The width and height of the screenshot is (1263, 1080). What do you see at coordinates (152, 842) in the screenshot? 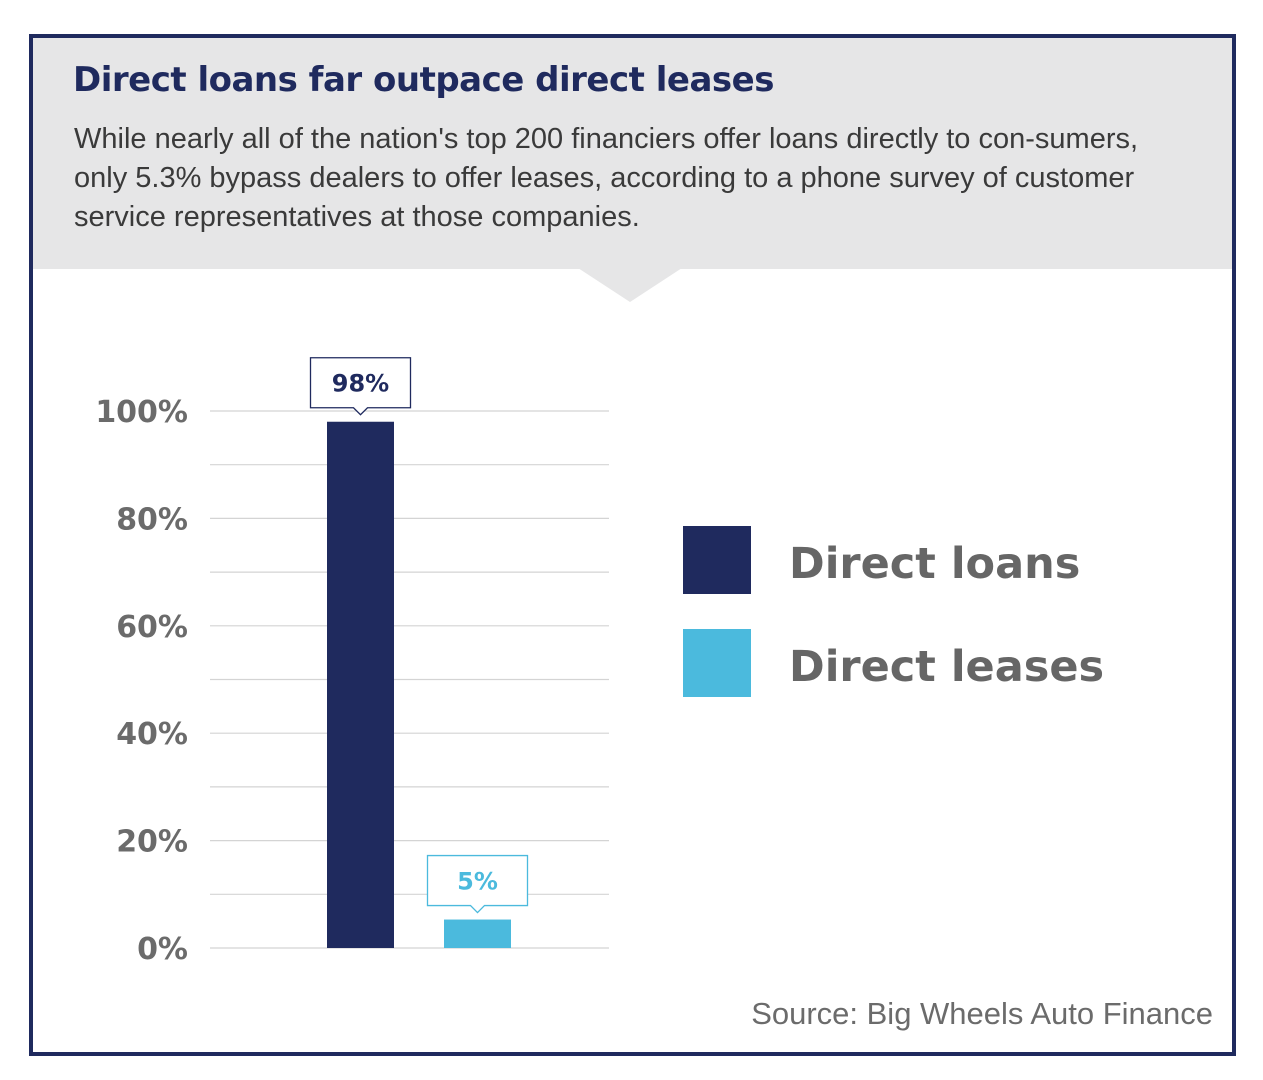
I see `y-tick-label: 20%` at bounding box center [152, 842].